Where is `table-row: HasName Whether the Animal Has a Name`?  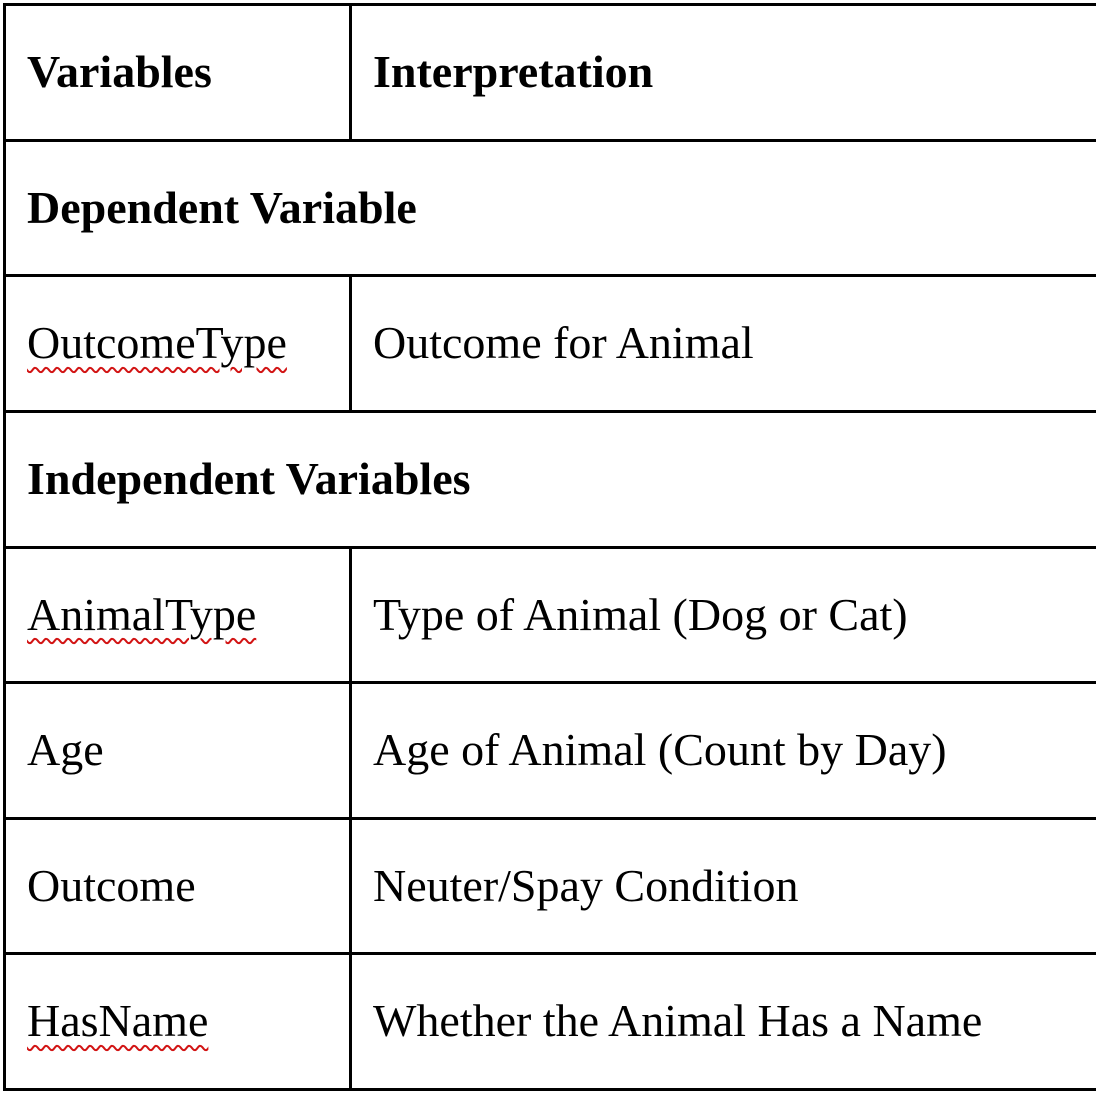
table-row: HasName Whether the Animal Has a Name is located at coordinates (549, 1021).